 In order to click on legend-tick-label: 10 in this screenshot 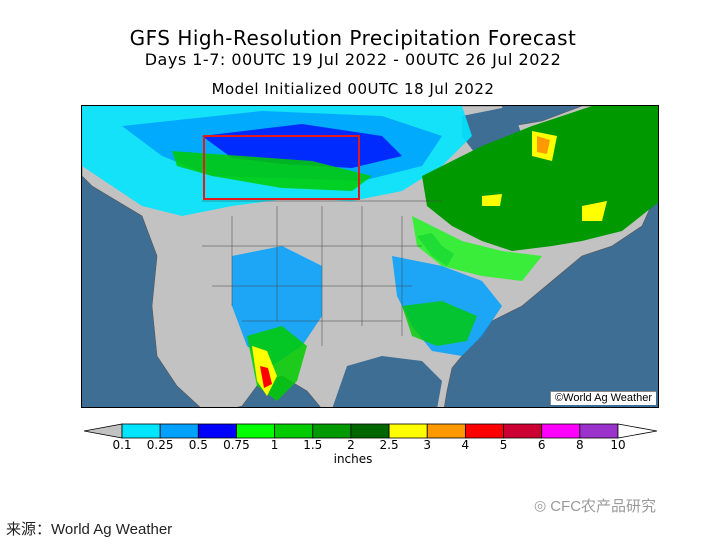, I will do `click(618, 445)`.